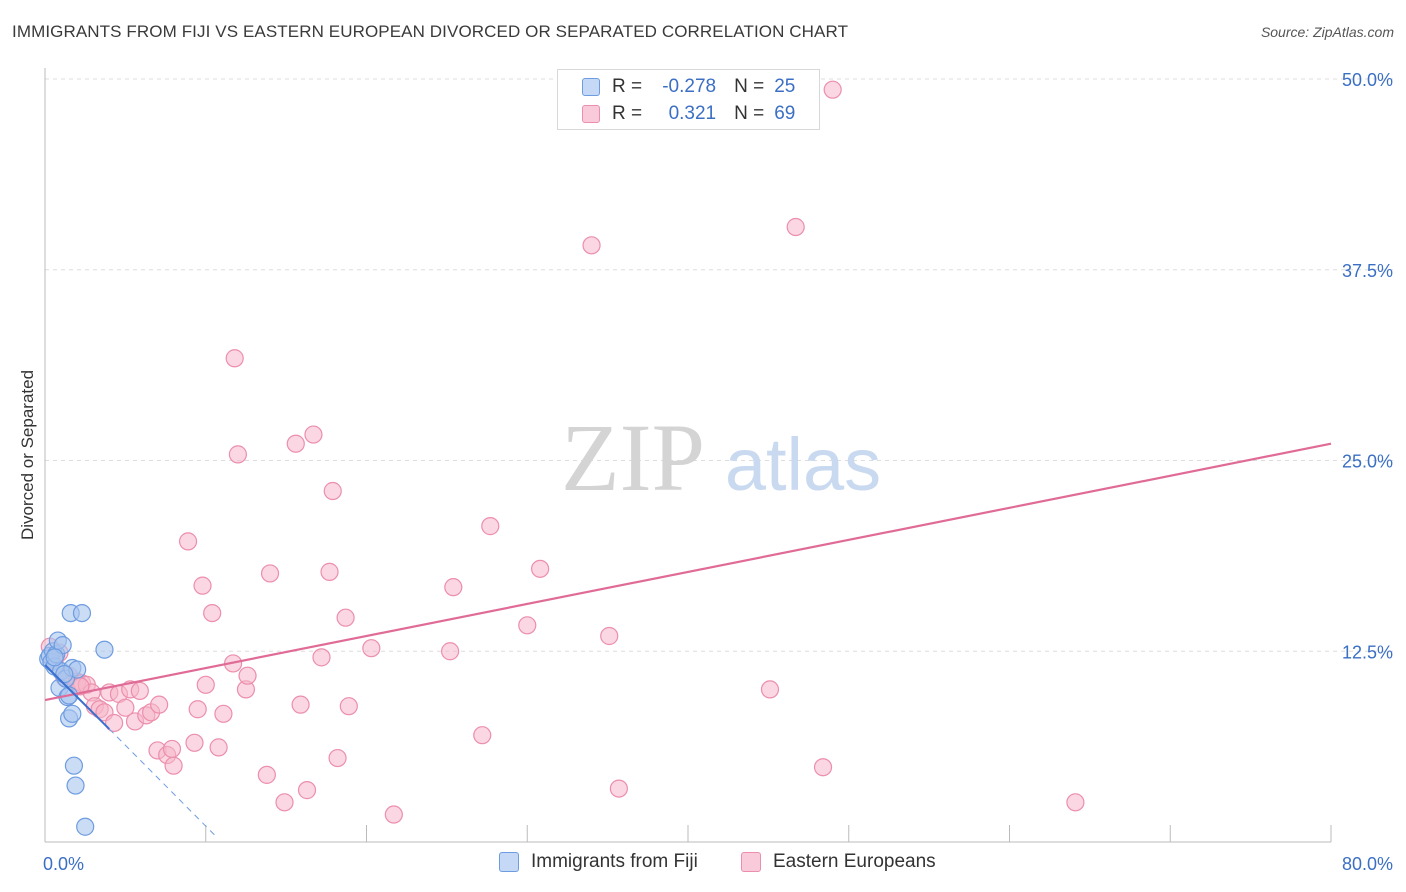 Image resolution: width=1406 pixels, height=892 pixels. Describe the element at coordinates (591, 87) in the screenshot. I see `fiji-swatch` at that location.